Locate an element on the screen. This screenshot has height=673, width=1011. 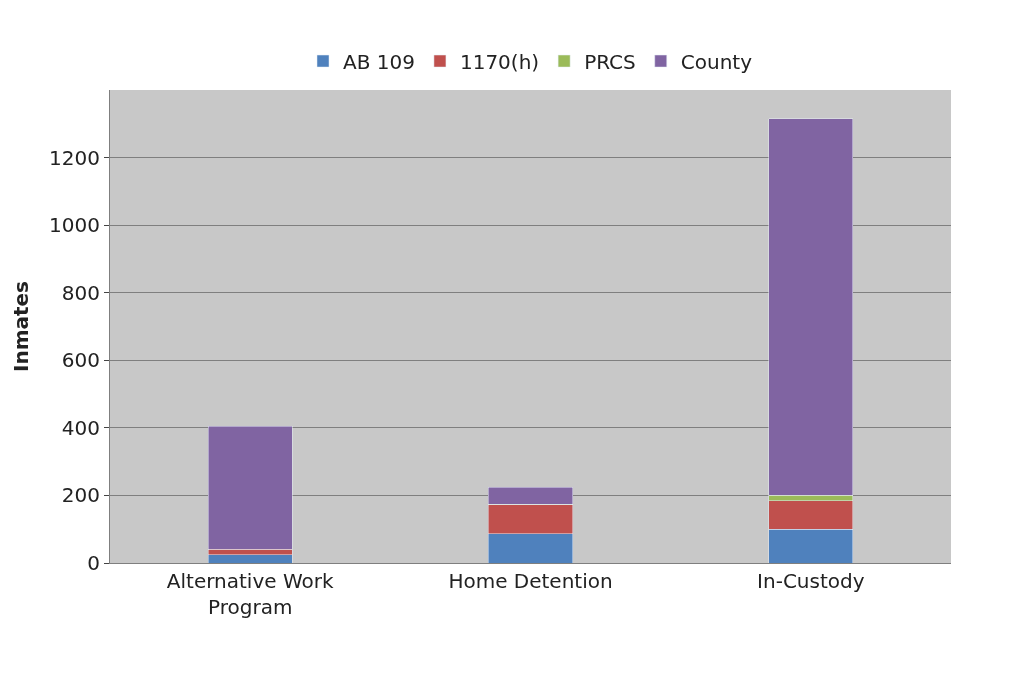
x-tick-label: Home Detention is located at coordinates (530, 581).